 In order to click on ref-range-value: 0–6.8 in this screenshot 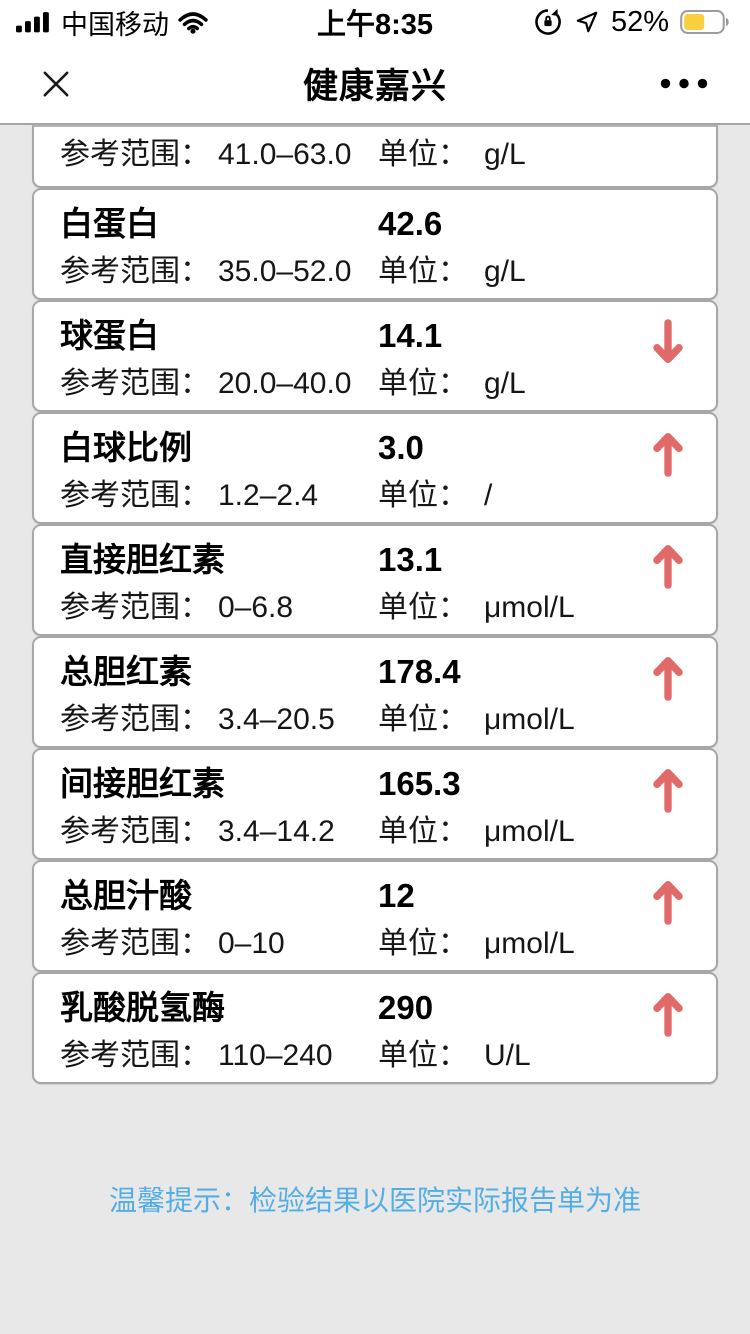, I will do `click(256, 607)`.